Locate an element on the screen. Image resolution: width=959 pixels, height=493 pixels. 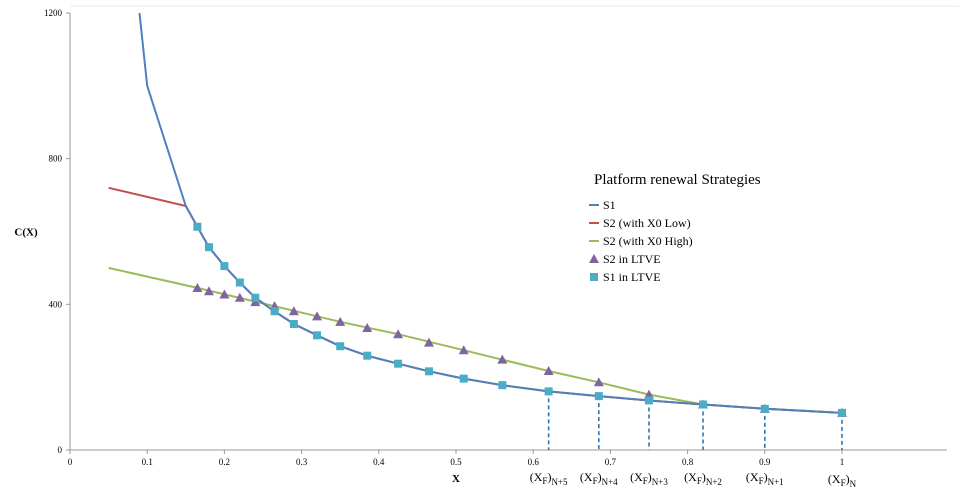
xf-annotations: (XF)N+5 (XF)N+4 (XF)N+3 (XF)N+2 (XF)N+1 (XF)N is located at coordinates (693, 479).